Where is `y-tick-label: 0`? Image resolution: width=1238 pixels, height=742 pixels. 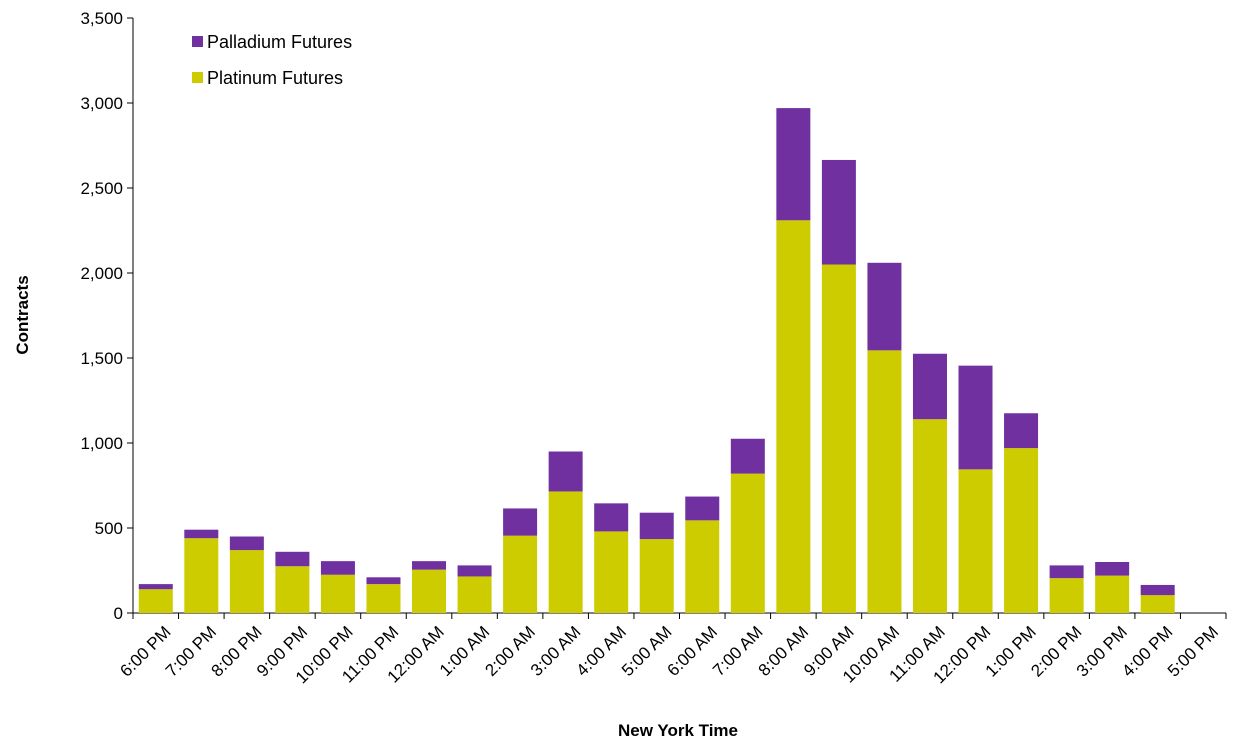 y-tick-label: 0 is located at coordinates (118, 613).